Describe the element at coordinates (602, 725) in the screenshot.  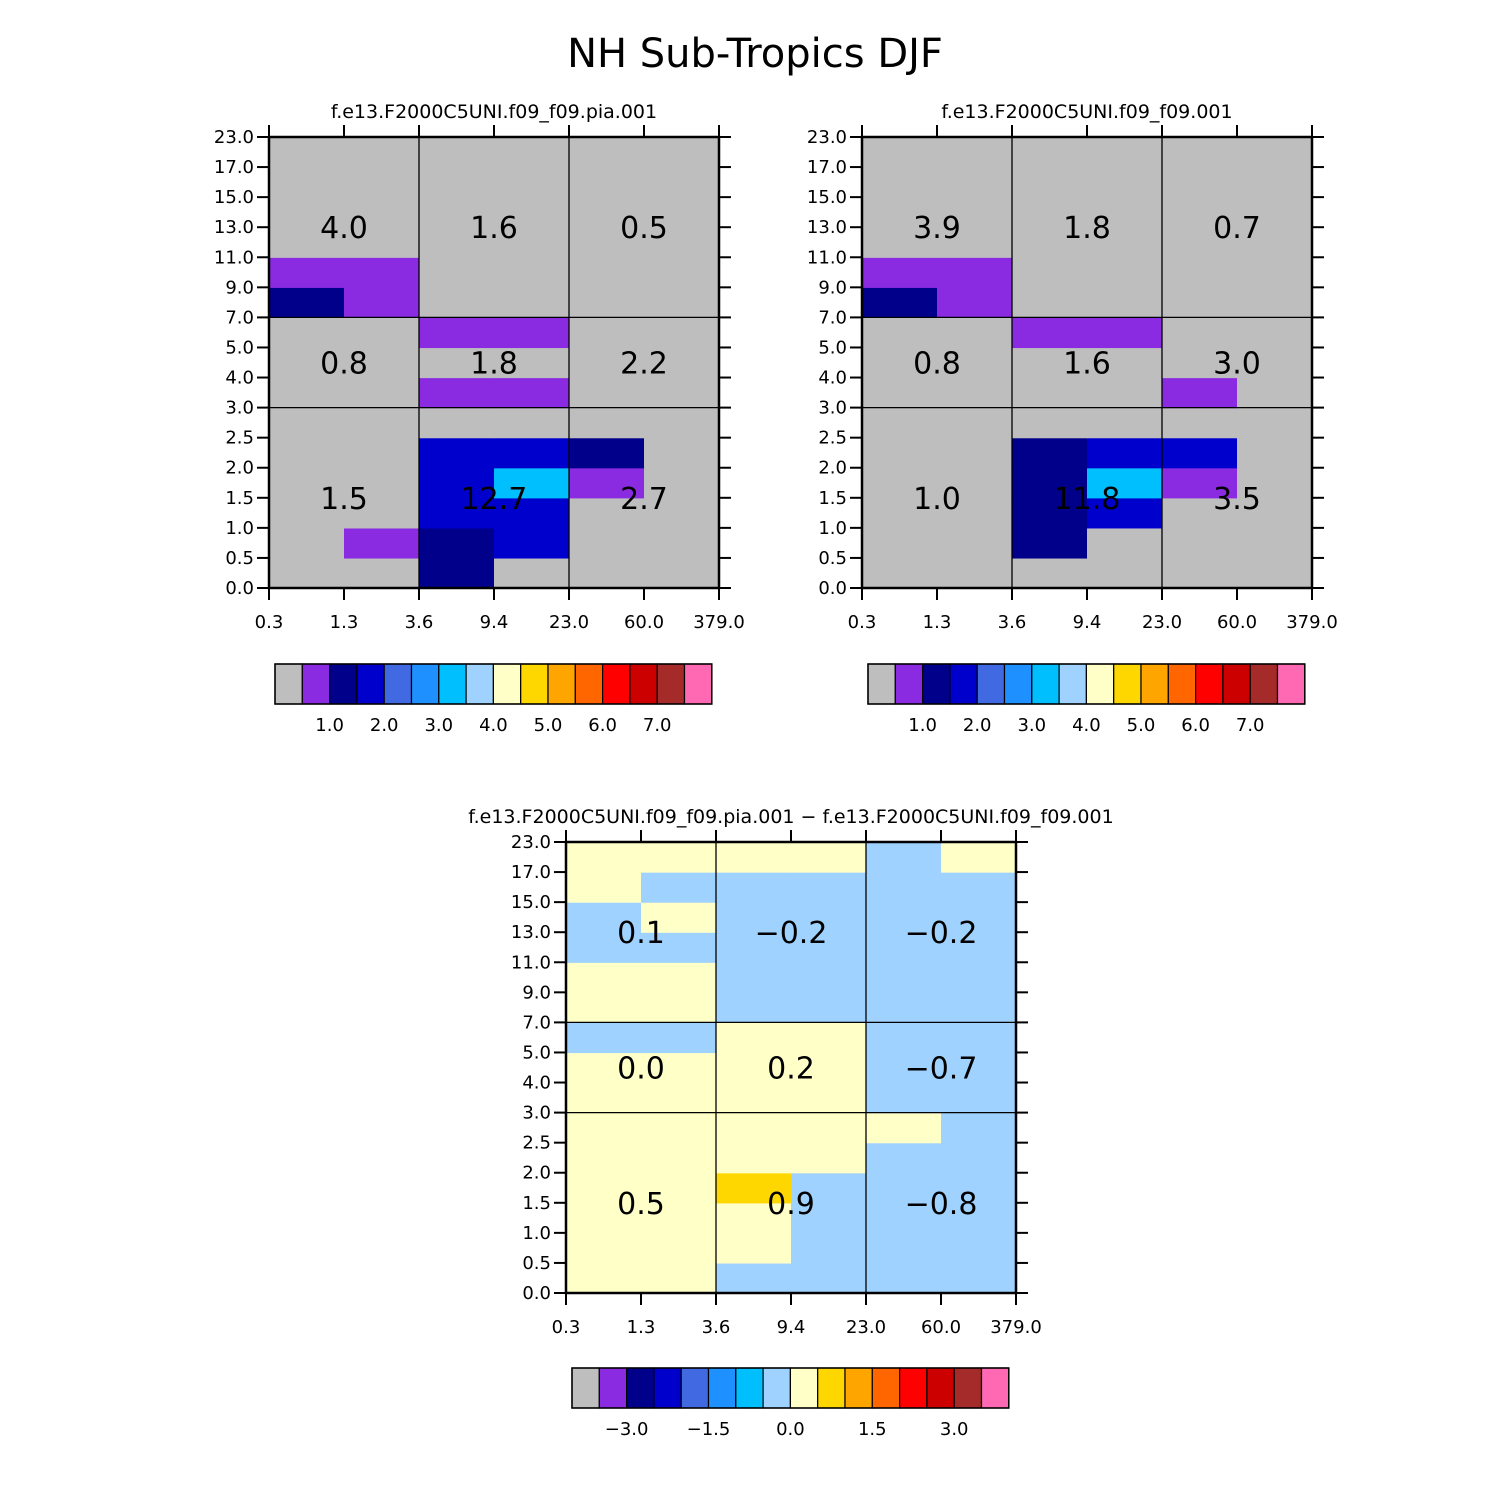
I see `colorbar-label: 6.0` at that location.